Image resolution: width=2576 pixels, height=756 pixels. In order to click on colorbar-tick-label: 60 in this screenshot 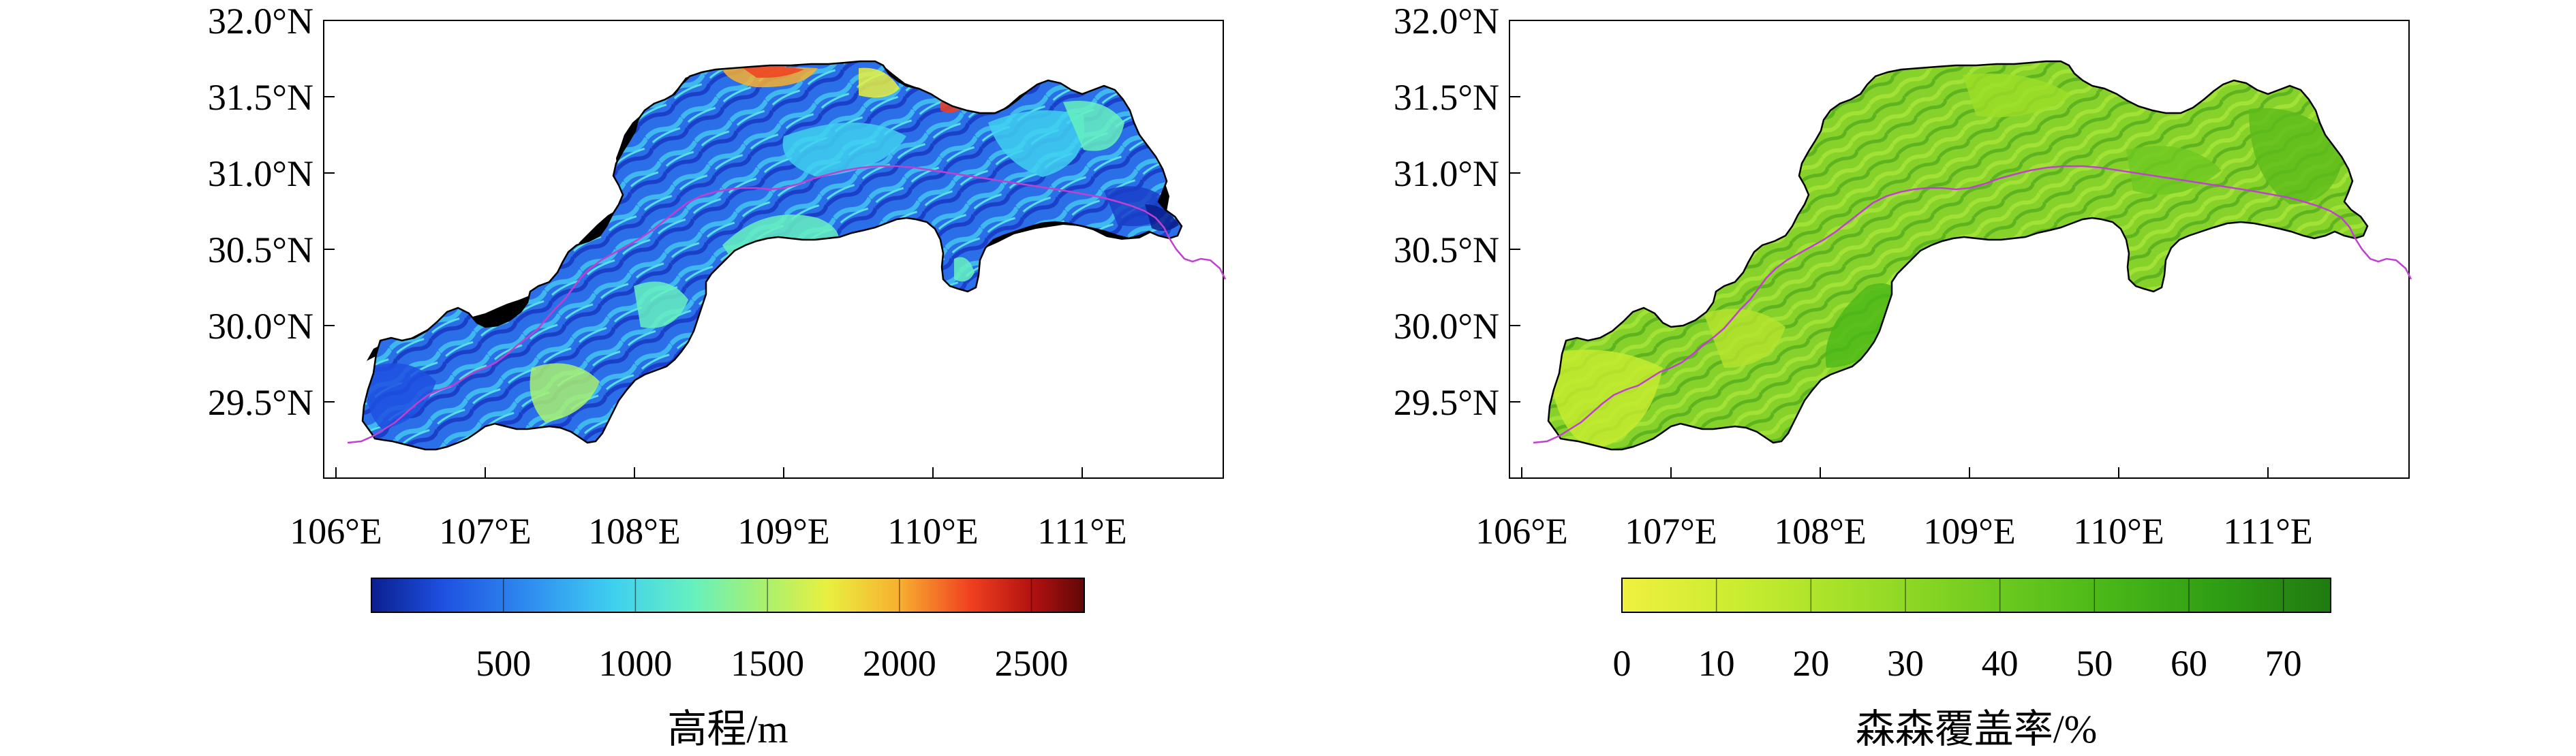, I will do `click(2189, 663)`.